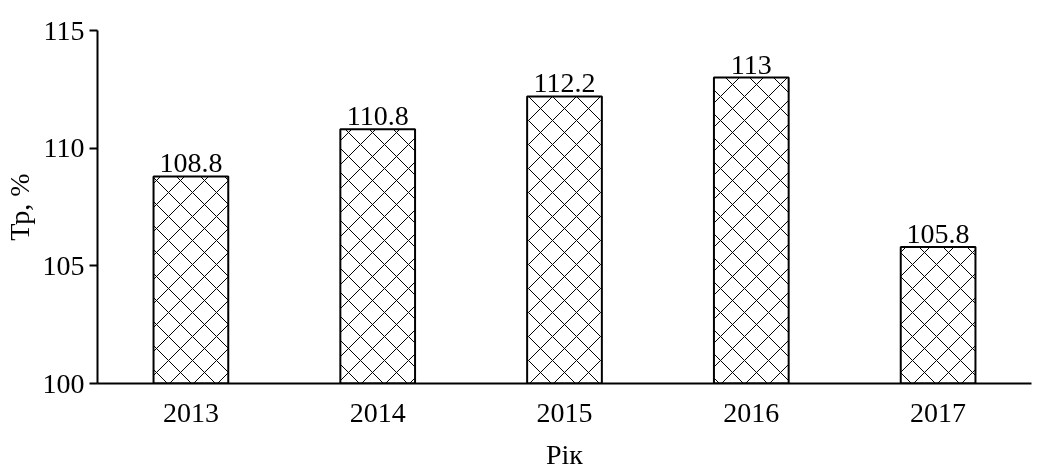 The image size is (1043, 472). What do you see at coordinates (19, 207) in the screenshot?
I see `y-axis-title: Тр, %` at bounding box center [19, 207].